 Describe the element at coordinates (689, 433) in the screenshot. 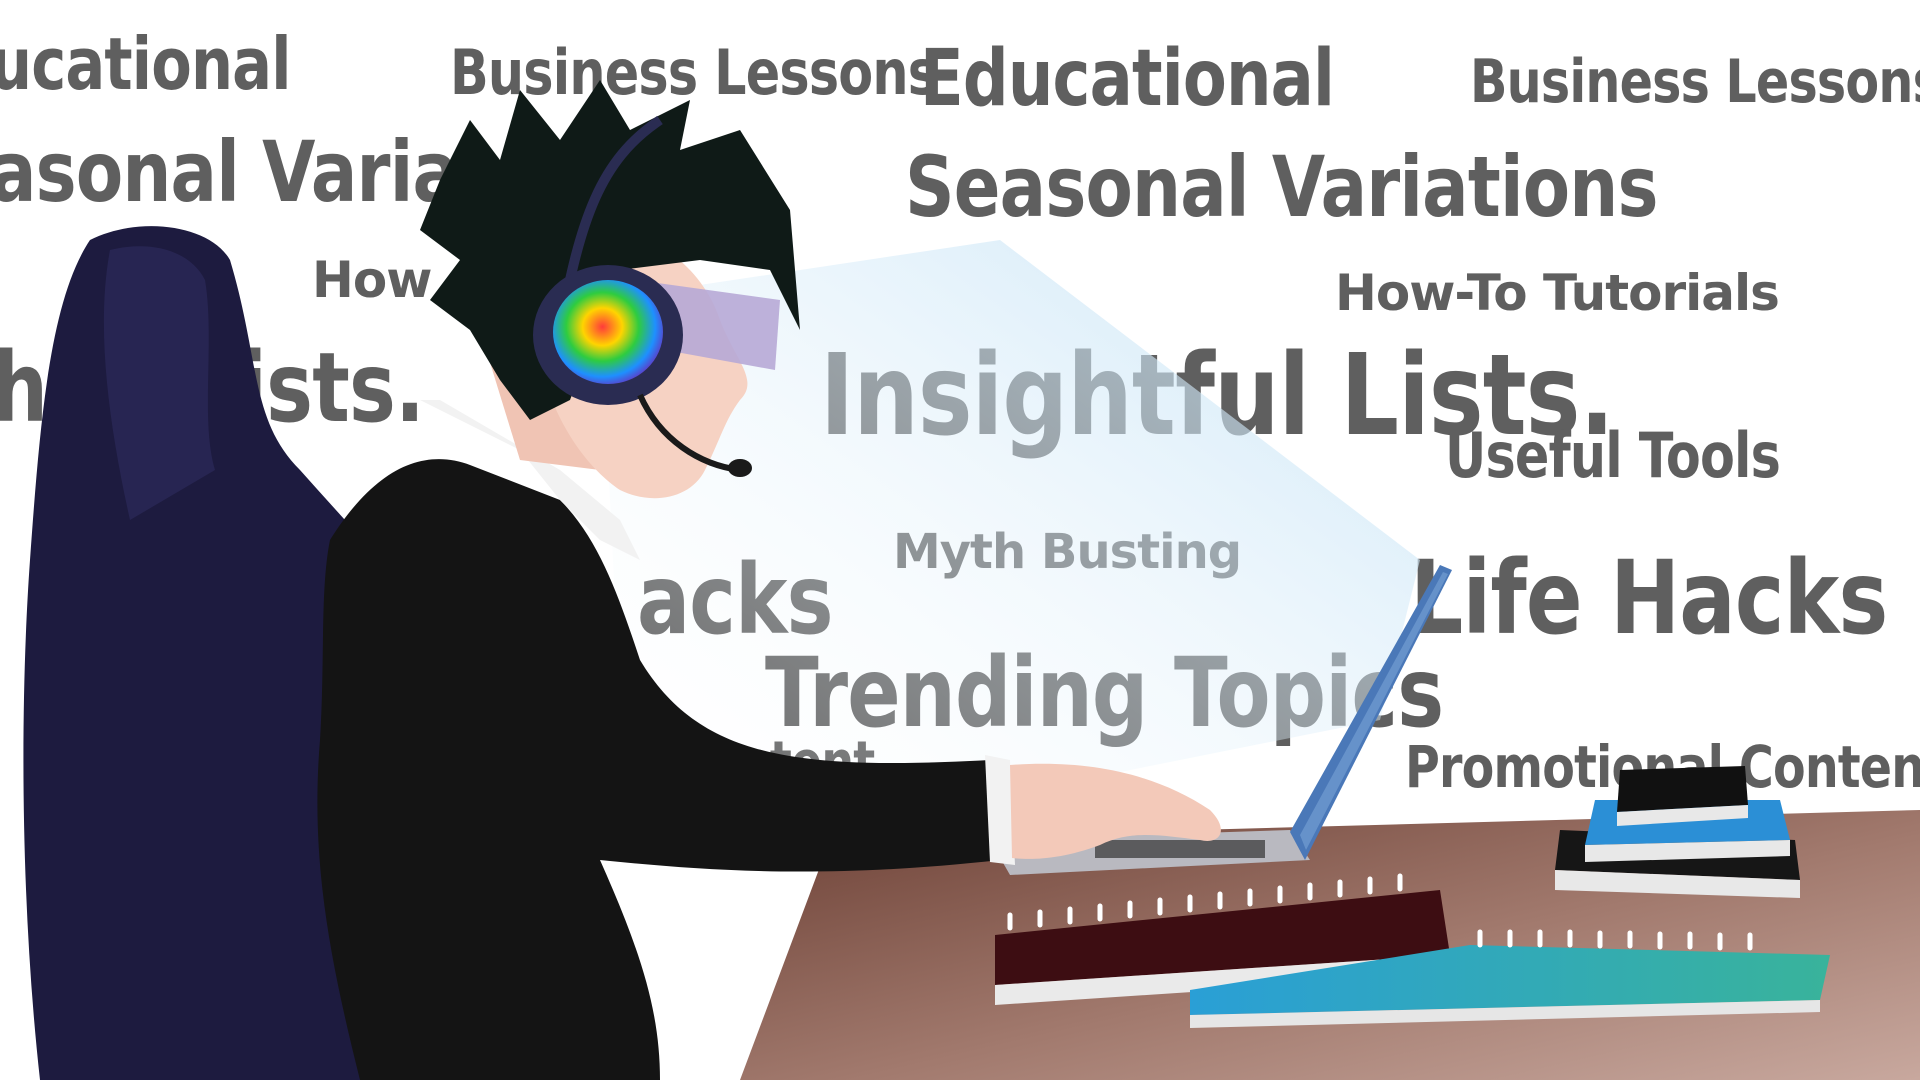

I see `headset-mic` at that location.